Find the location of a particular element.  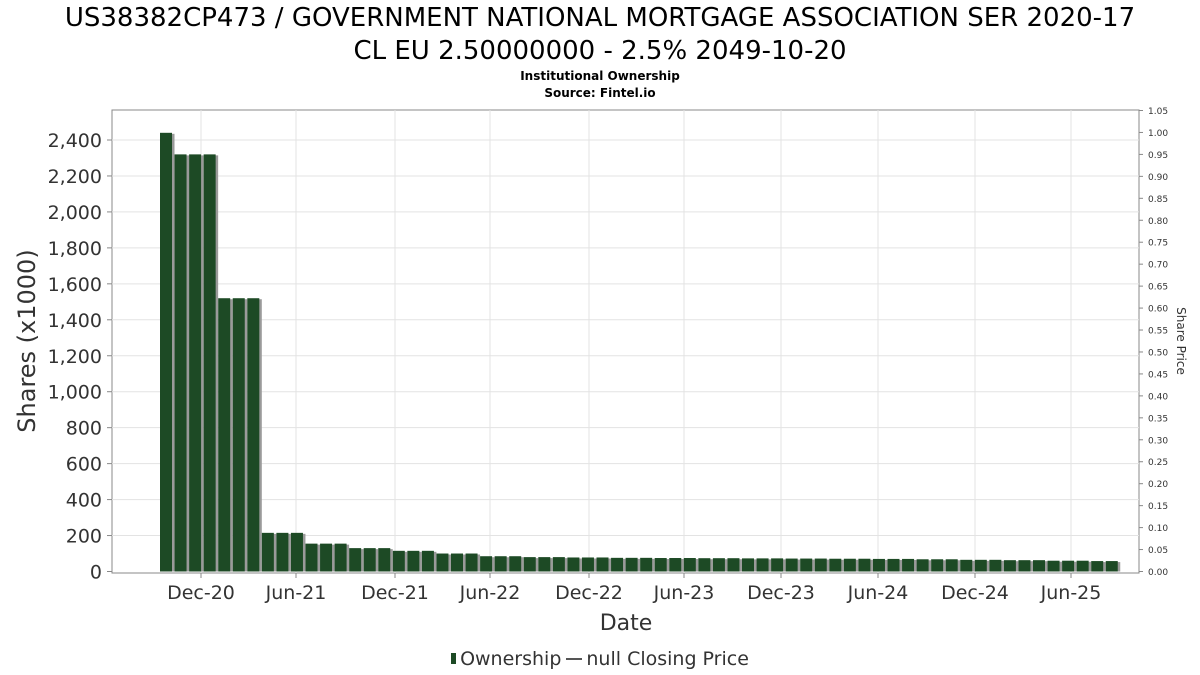

x-tick-label: Dec-22 is located at coordinates (589, 593).